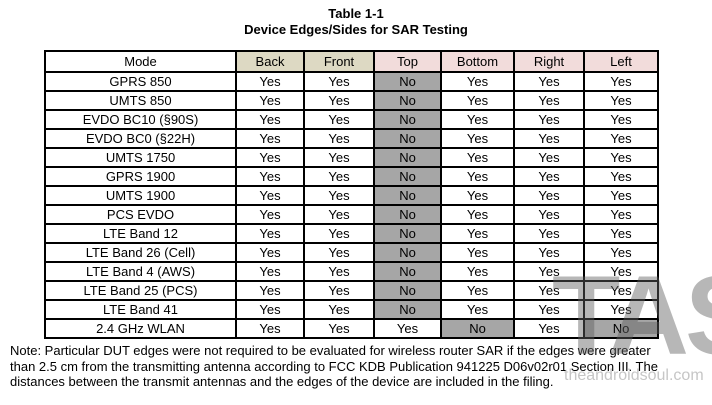 The image size is (712, 405). What do you see at coordinates (140, 61) in the screenshot?
I see `column-header-mode: Mode` at bounding box center [140, 61].